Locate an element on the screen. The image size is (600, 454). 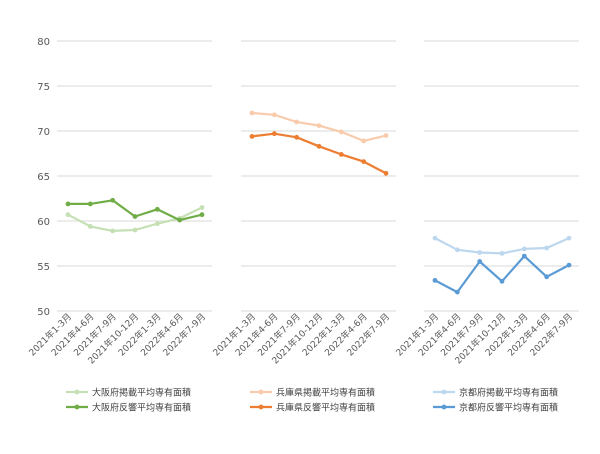
legend-label: 京都府掲載平均専有面積 is located at coordinates (508, 393).